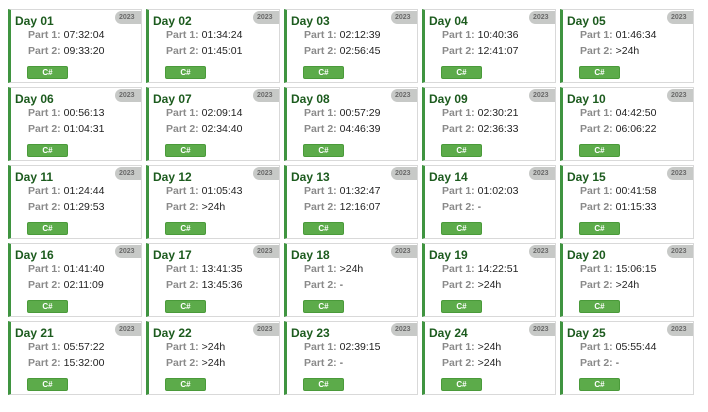  Describe the element at coordinates (34, 99) in the screenshot. I see `day-title: Day 06` at that location.